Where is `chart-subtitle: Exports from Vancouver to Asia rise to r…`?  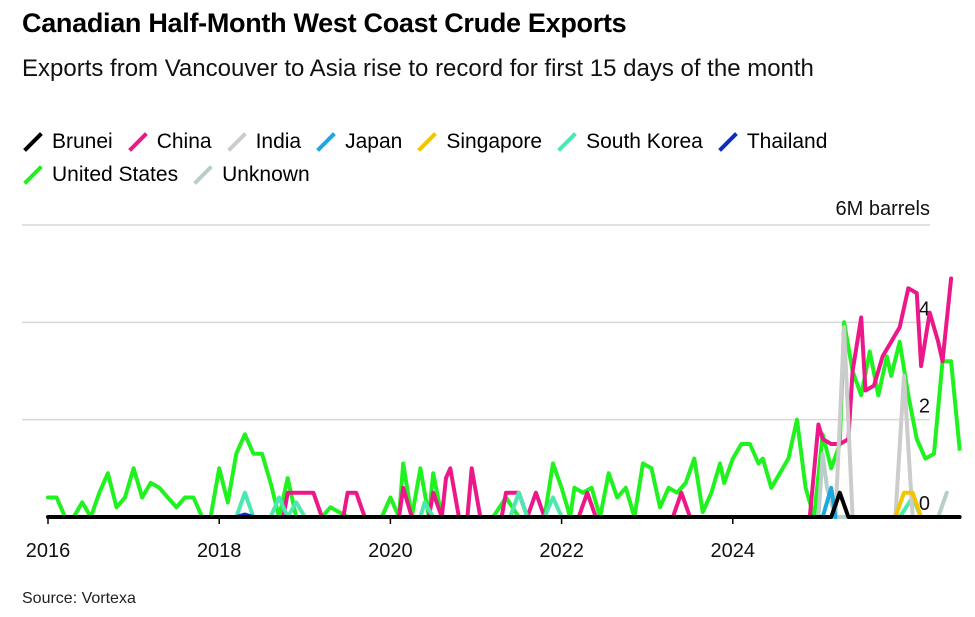 chart-subtitle: Exports from Vancouver to Asia rise to r… is located at coordinates (418, 68).